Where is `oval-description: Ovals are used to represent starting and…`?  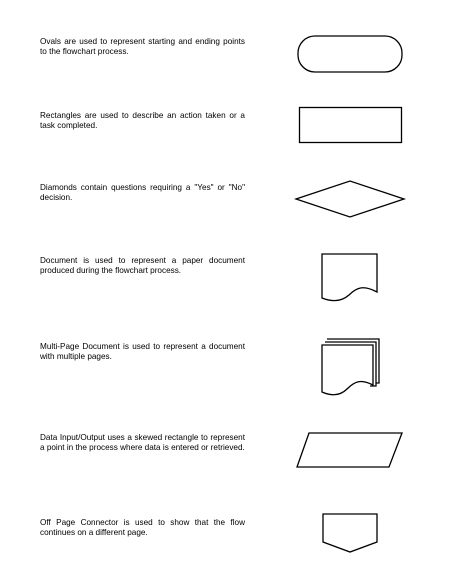
oval-description: Ovals are used to represent starting and… is located at coordinates (142, 46).